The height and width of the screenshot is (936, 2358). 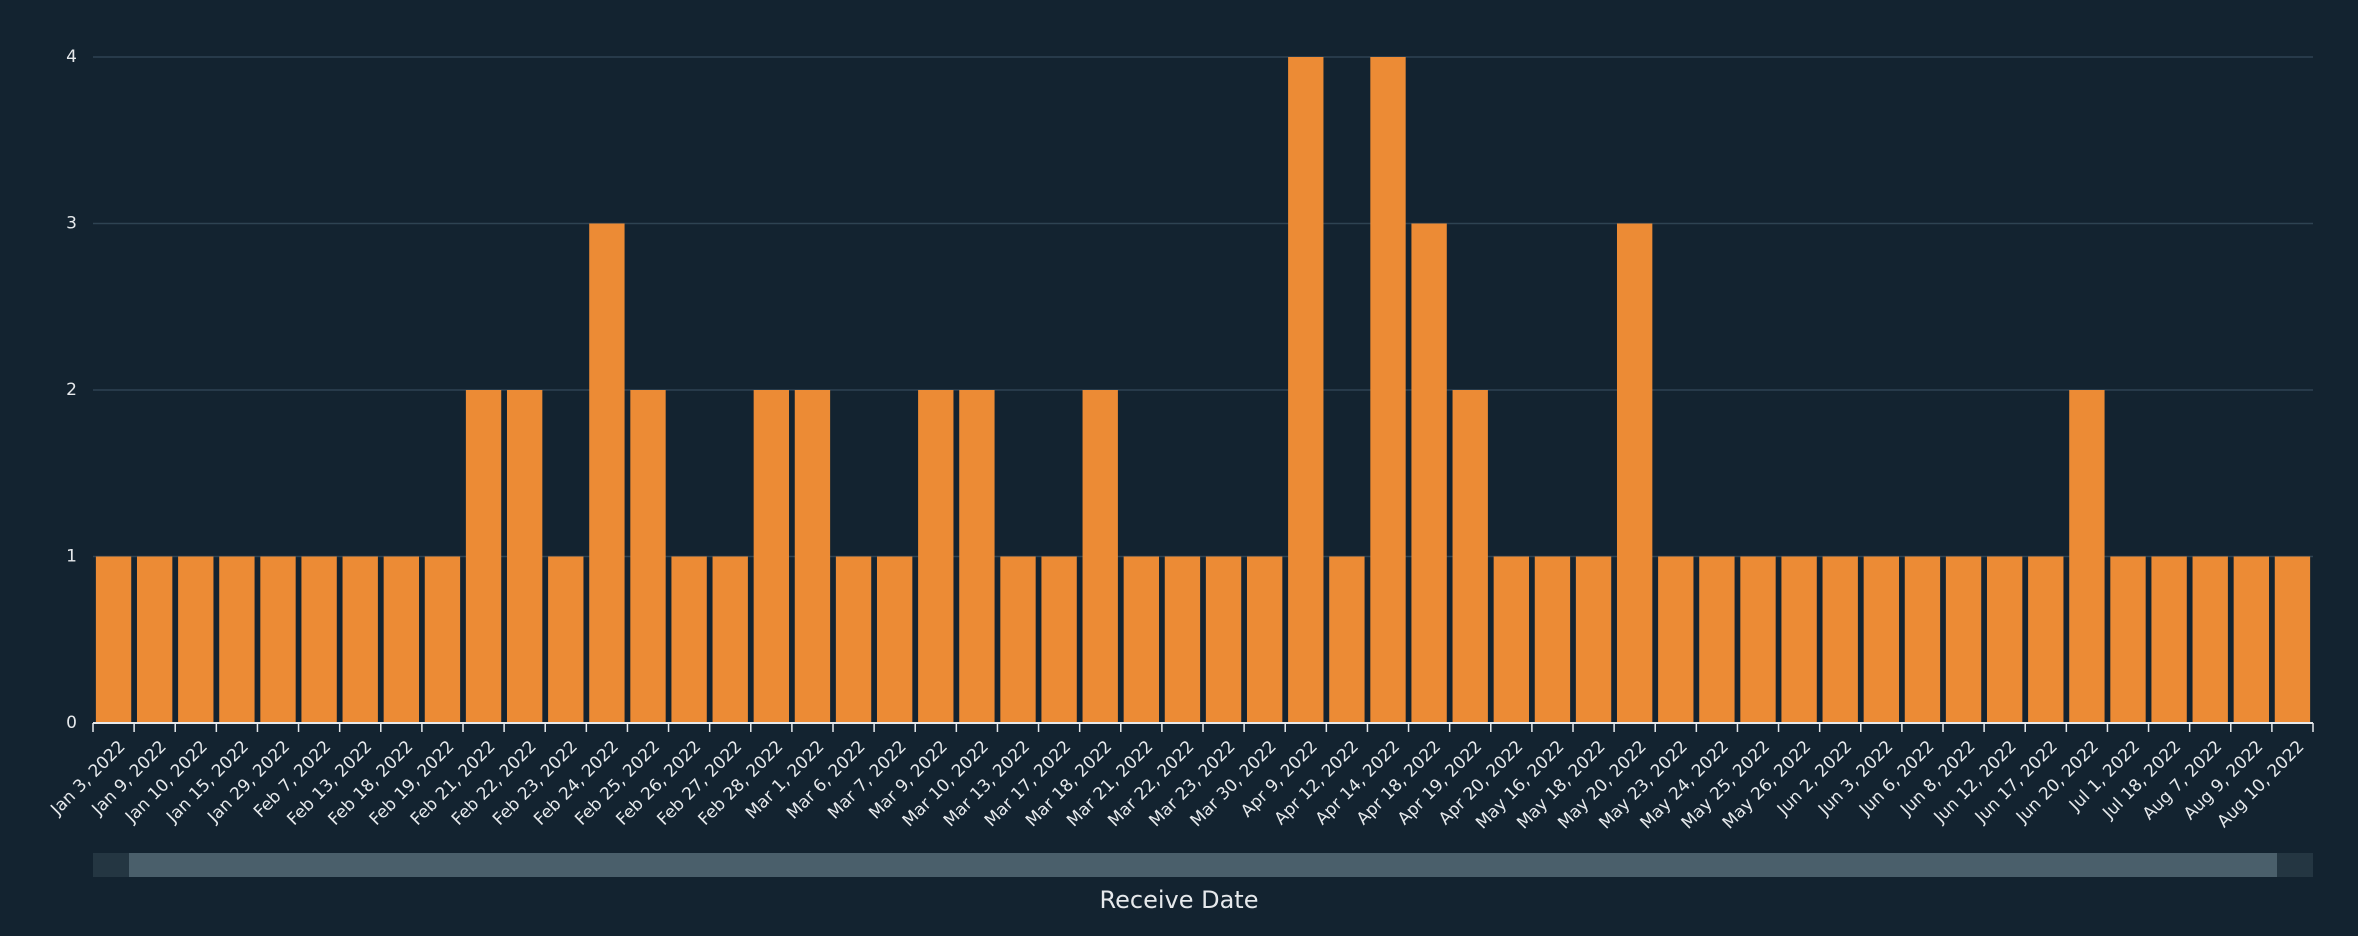 I want to click on y-tick-label: 2, so click(x=71, y=390).